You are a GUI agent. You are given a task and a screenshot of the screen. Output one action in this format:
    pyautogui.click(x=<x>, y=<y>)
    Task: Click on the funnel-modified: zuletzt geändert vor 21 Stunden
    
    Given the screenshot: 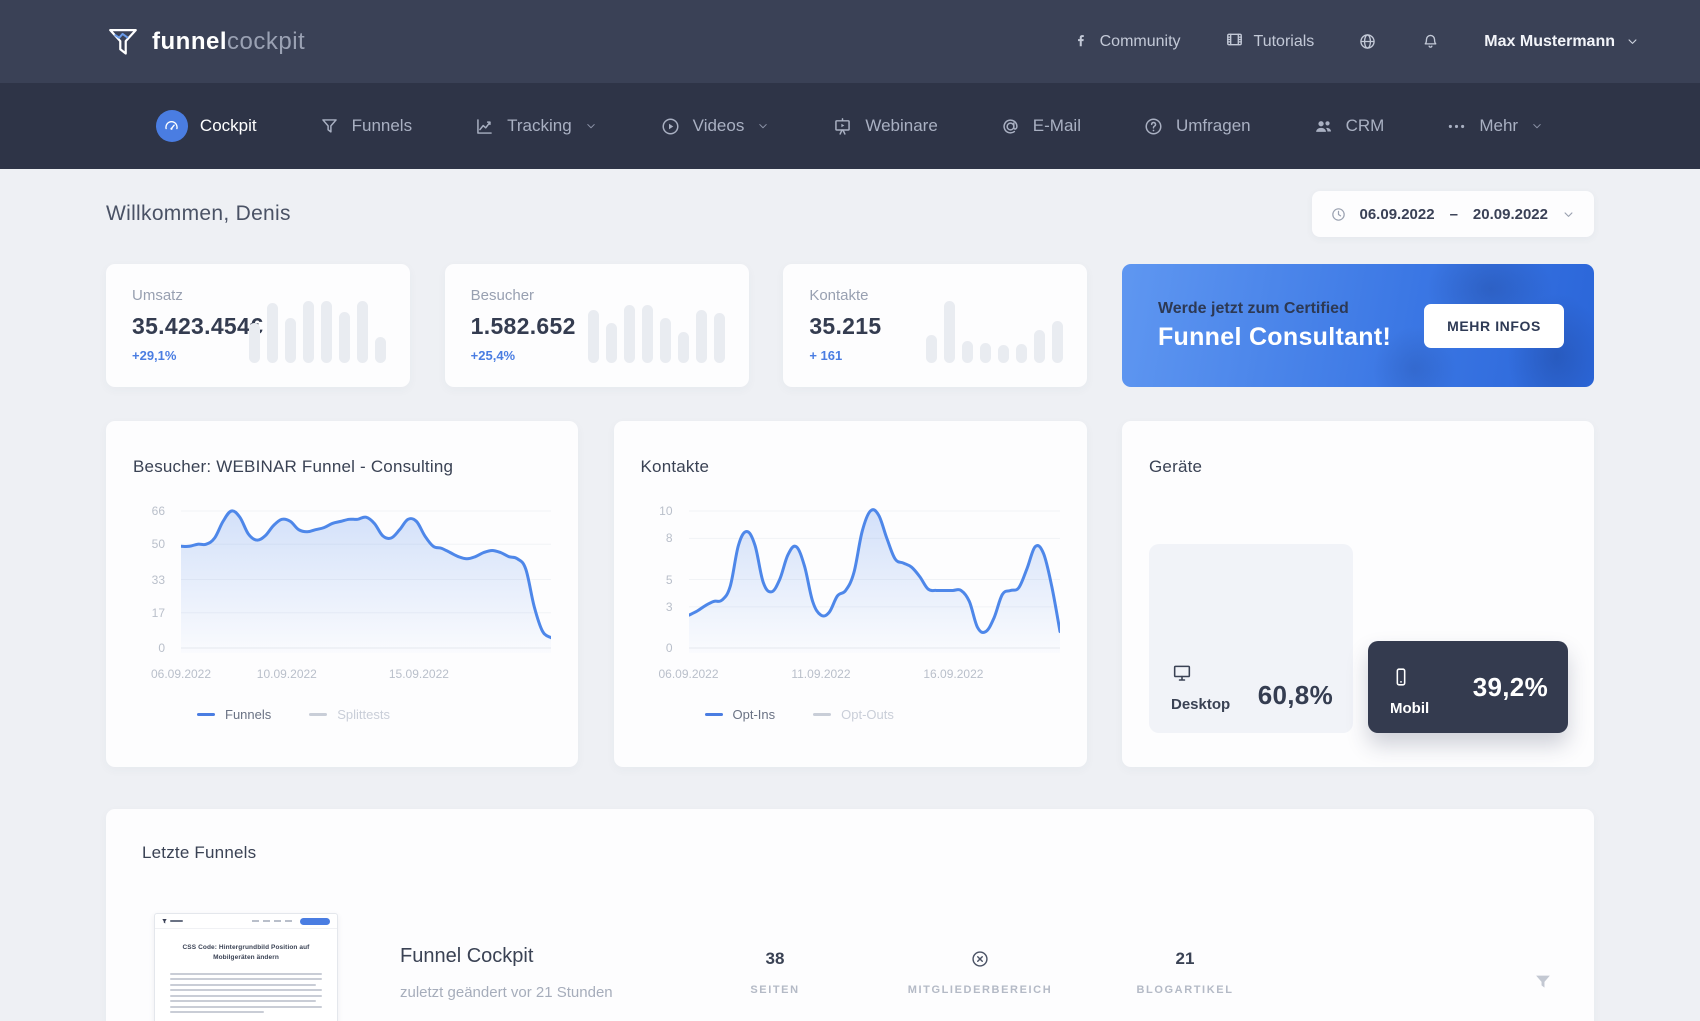 What is the action you would take?
    pyautogui.click(x=506, y=992)
    